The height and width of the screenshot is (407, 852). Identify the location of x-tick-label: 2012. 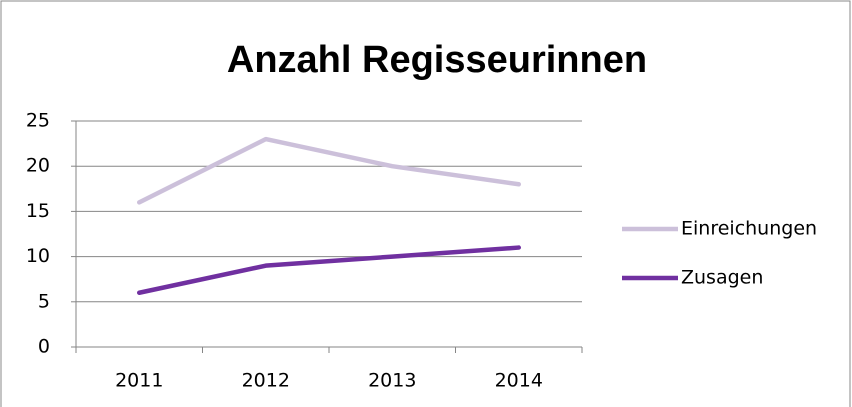
(266, 381).